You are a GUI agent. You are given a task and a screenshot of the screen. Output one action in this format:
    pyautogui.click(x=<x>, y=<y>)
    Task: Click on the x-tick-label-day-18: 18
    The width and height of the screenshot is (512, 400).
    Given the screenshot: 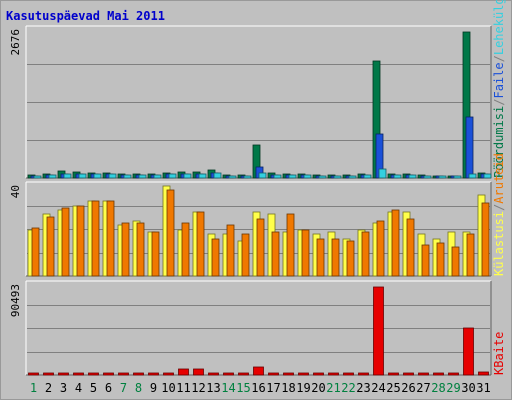 What is the action you would take?
    pyautogui.click(x=288, y=388)
    